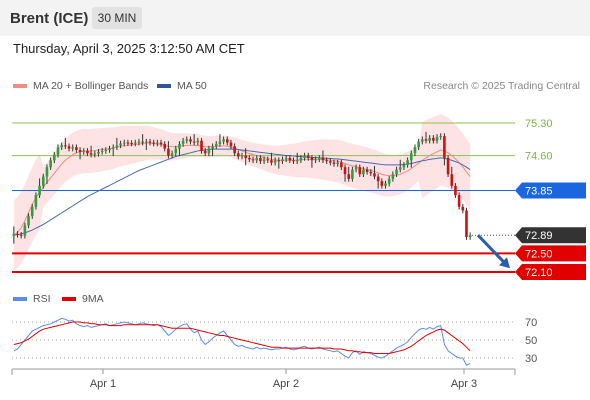 This screenshot has height=400, width=590. Describe the element at coordinates (501, 86) in the screenshot. I see `research-credit: Research © 2025 Trading Central` at that location.